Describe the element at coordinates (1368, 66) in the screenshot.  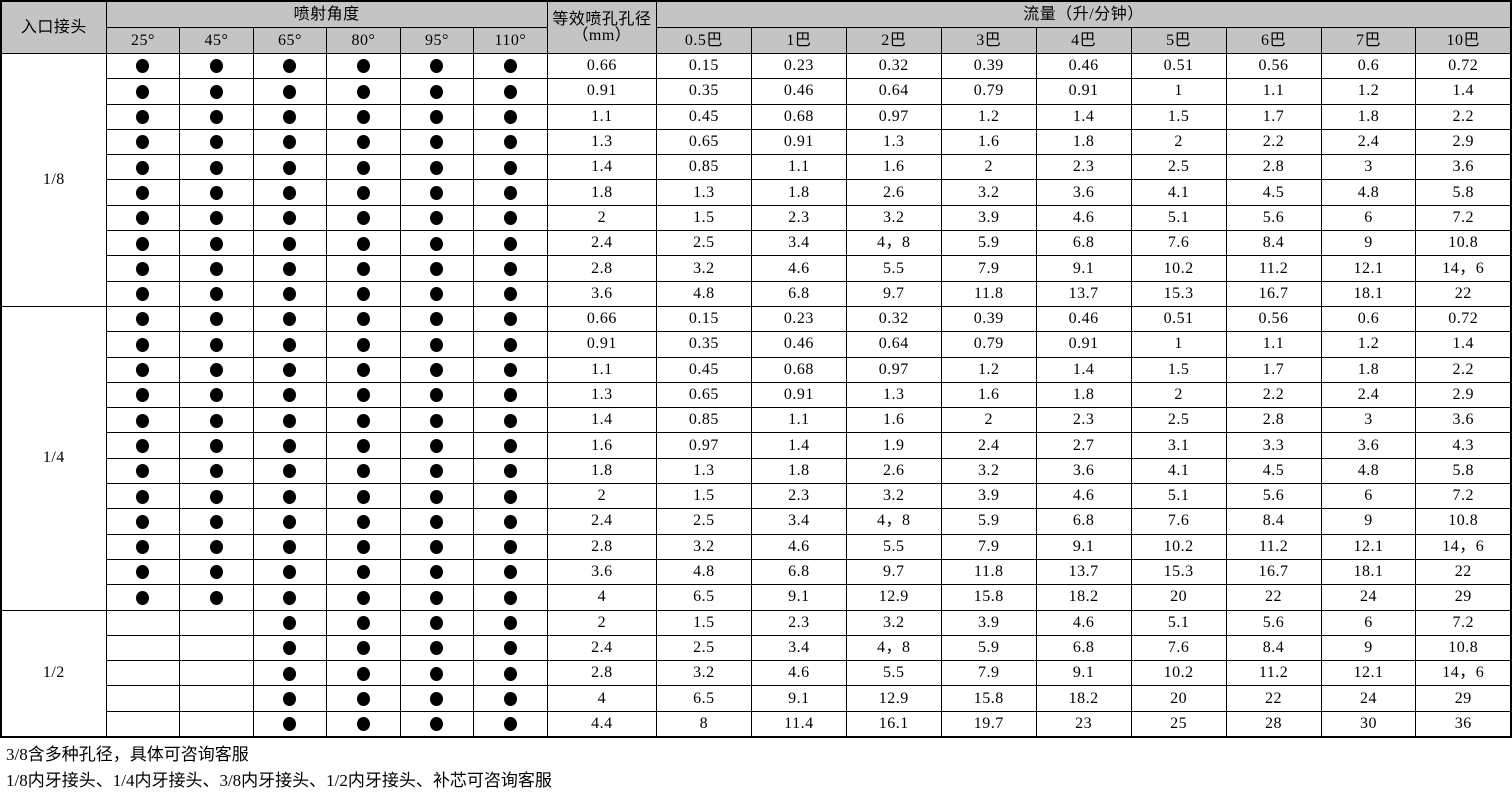
I see `flow-cell: 0.6` at that location.